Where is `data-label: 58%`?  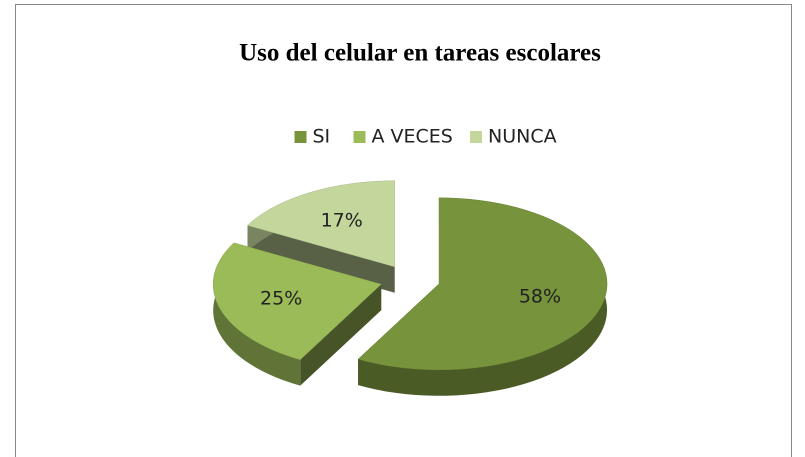 data-label: 58% is located at coordinates (540, 297).